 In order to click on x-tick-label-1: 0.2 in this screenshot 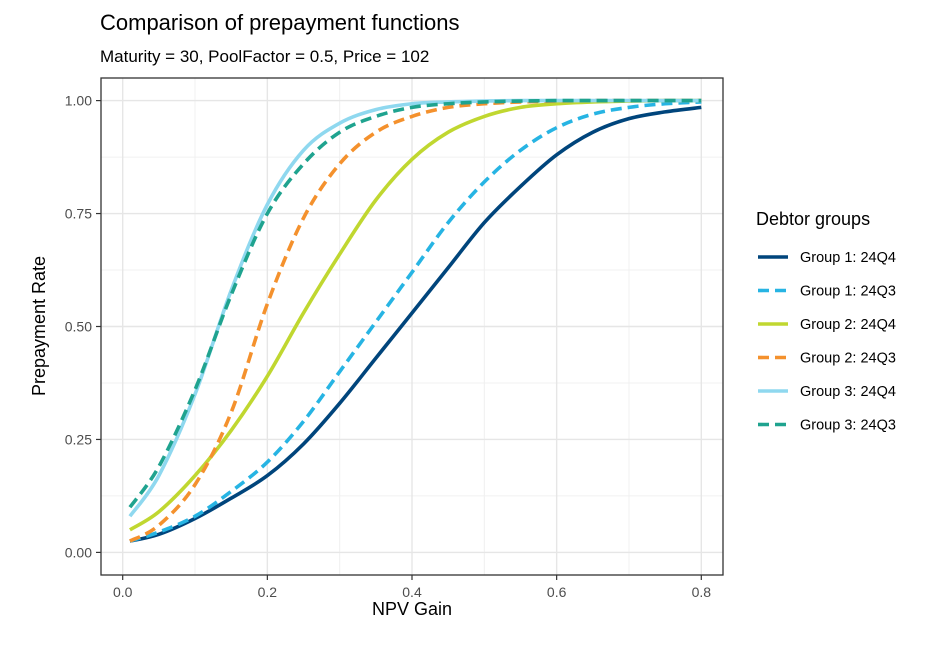, I will do `click(268, 592)`.